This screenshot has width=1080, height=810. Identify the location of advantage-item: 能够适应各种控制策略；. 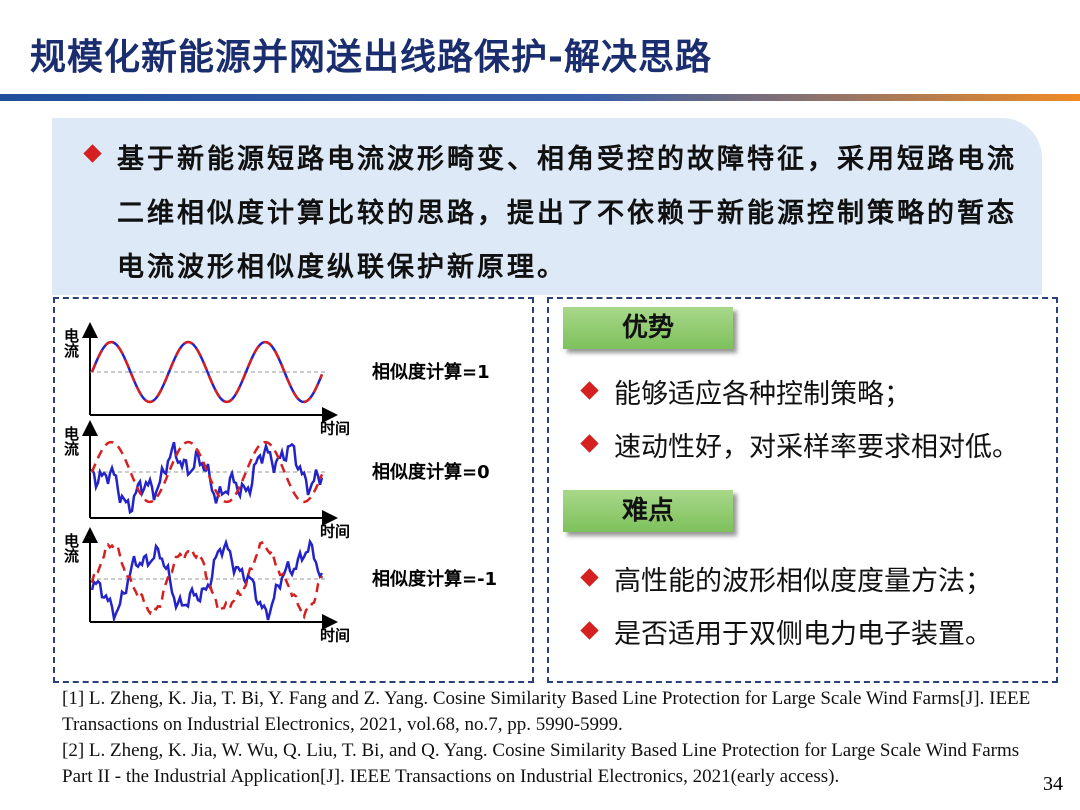
(762, 394).